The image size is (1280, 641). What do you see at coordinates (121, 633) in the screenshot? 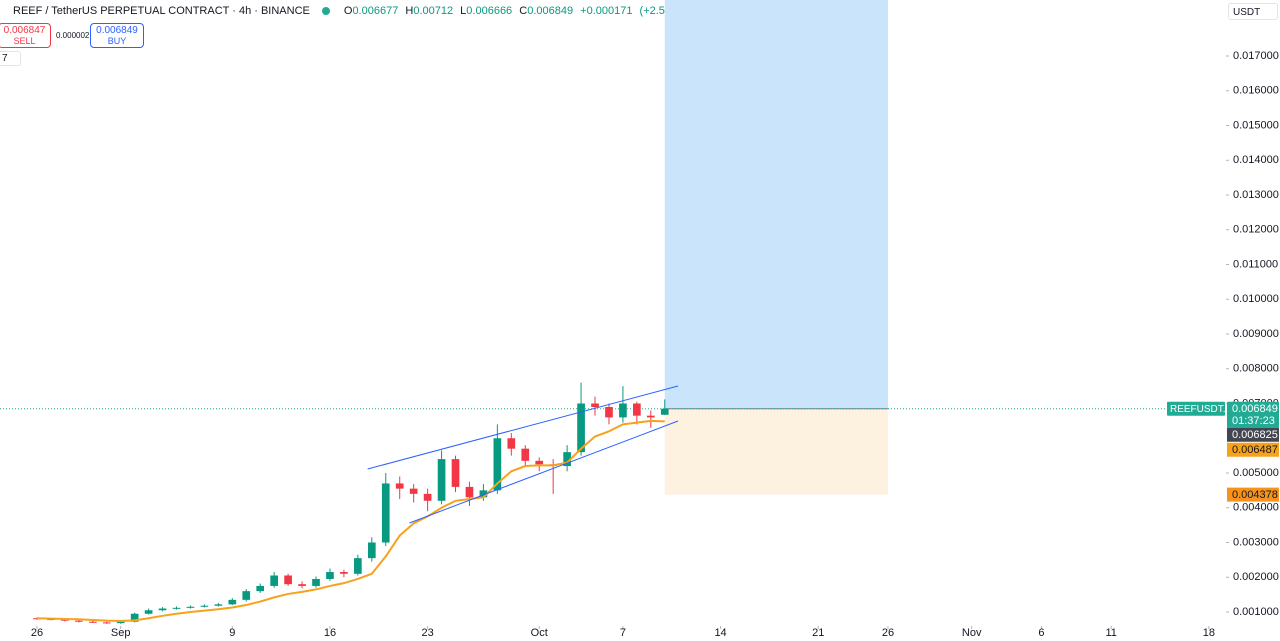
I see `x-tick-label: Sep` at bounding box center [121, 633].